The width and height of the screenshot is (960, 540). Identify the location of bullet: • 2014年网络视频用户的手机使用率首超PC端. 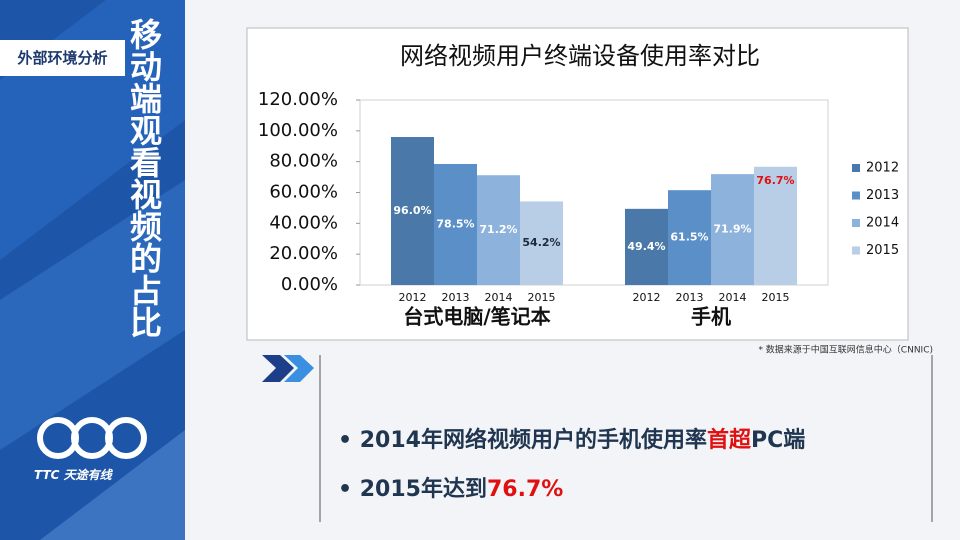
(572, 440).